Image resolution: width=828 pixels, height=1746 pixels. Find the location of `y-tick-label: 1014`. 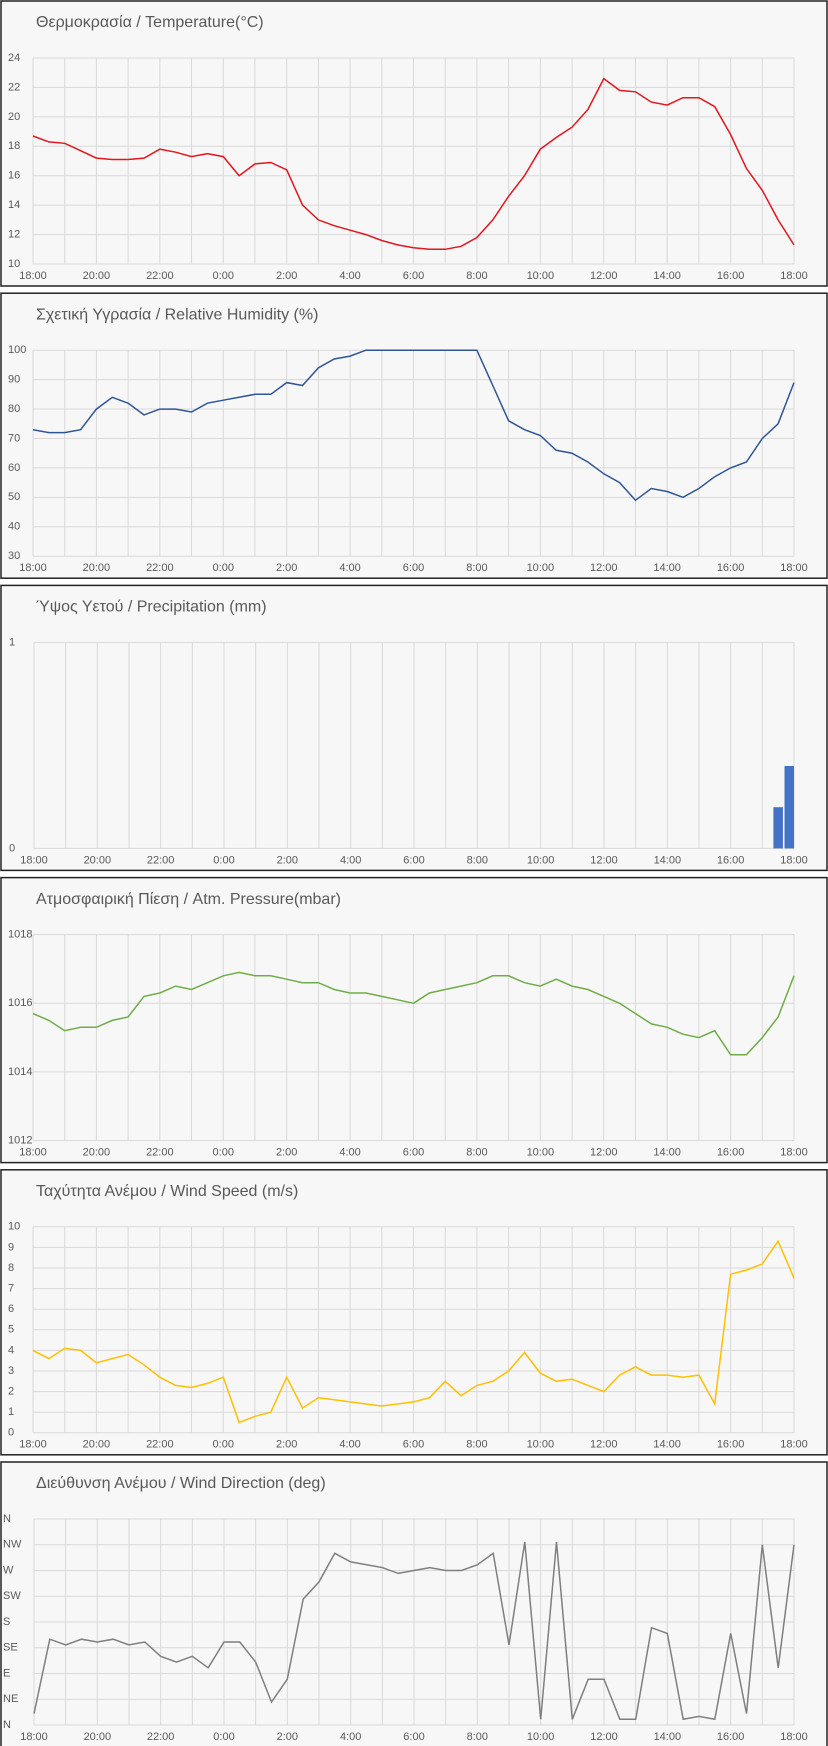

y-tick-label: 1014 is located at coordinates (20, 1072).